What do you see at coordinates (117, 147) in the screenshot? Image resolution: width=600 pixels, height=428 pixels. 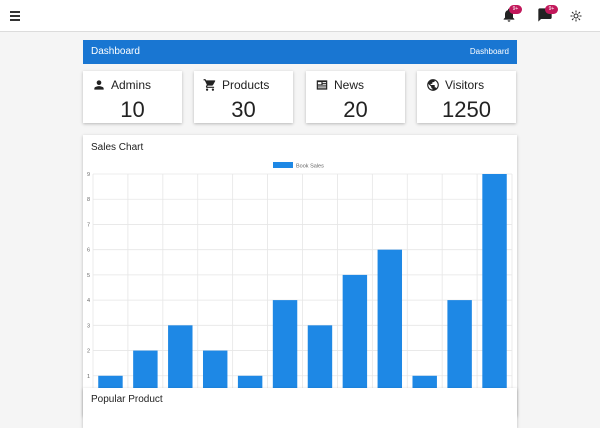 I see `sales-chart-title: Sales Chart` at bounding box center [117, 147].